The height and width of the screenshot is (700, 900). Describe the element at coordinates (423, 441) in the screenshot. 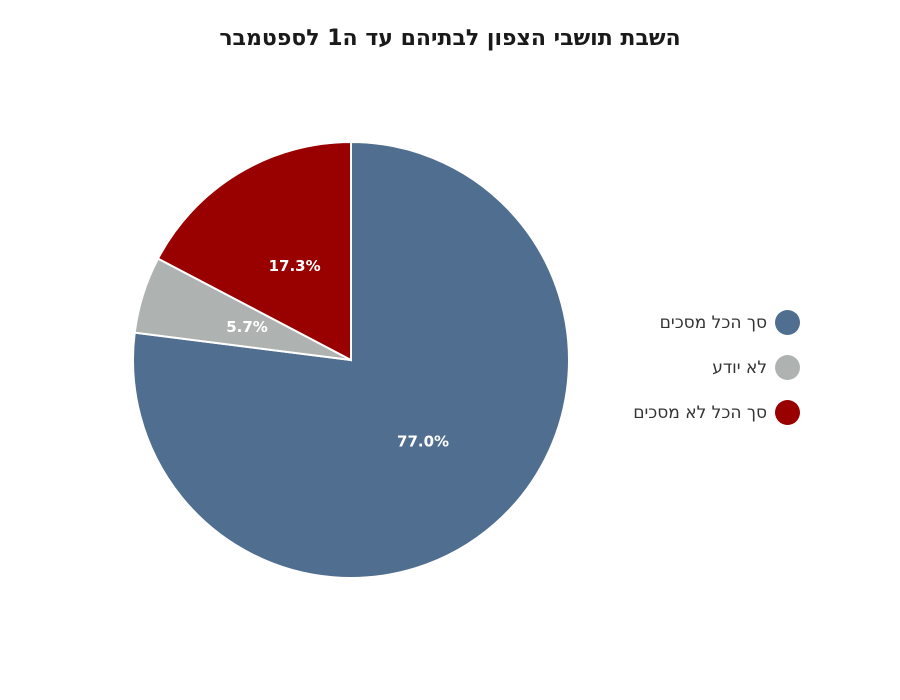

I see `slice-label-agree: 77.0%` at that location.